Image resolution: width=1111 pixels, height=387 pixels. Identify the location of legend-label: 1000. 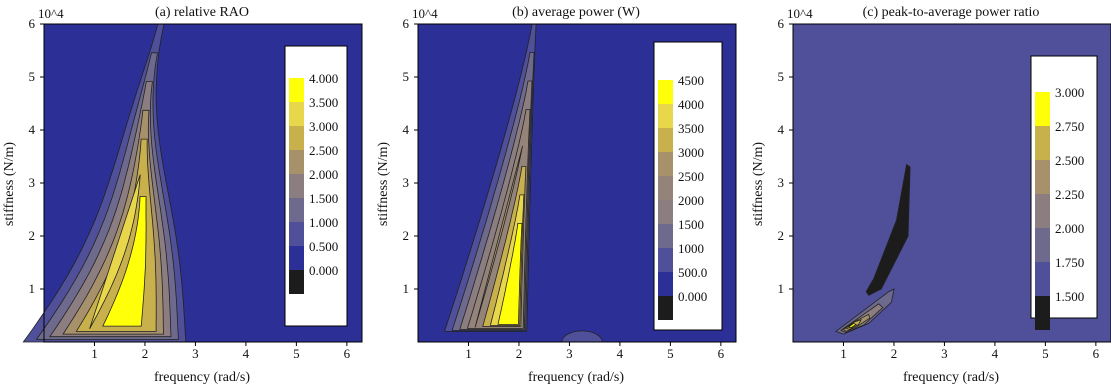
(691, 248).